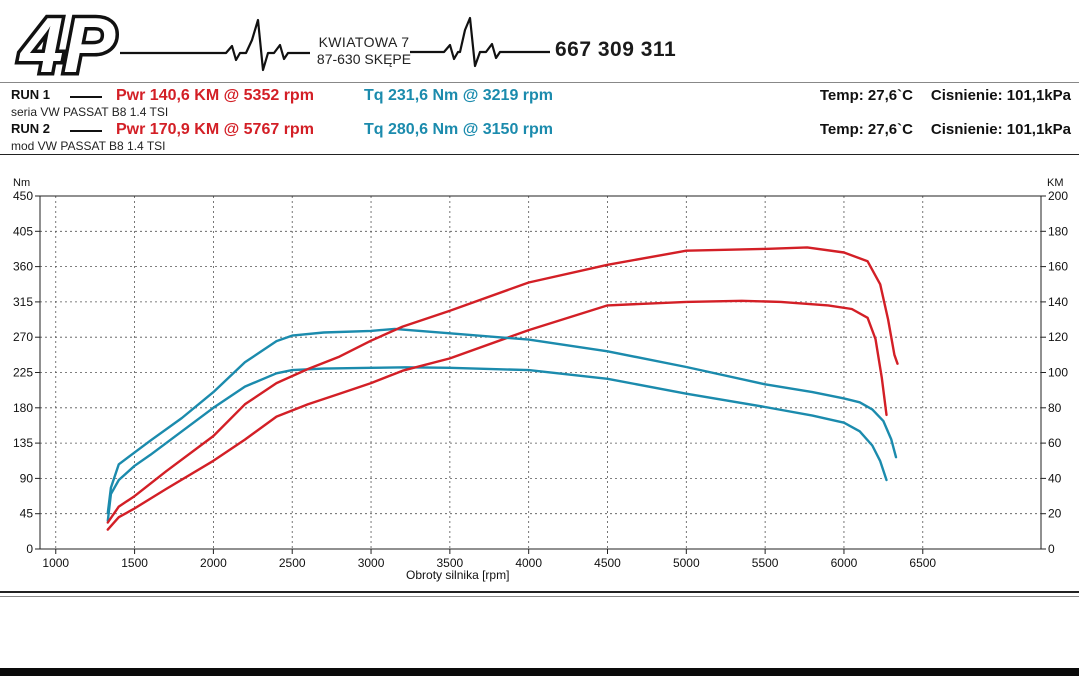 Image resolution: width=1079 pixels, height=676 pixels. What do you see at coordinates (23, 231) in the screenshot?
I see `y-left-tick-label: 405` at bounding box center [23, 231].